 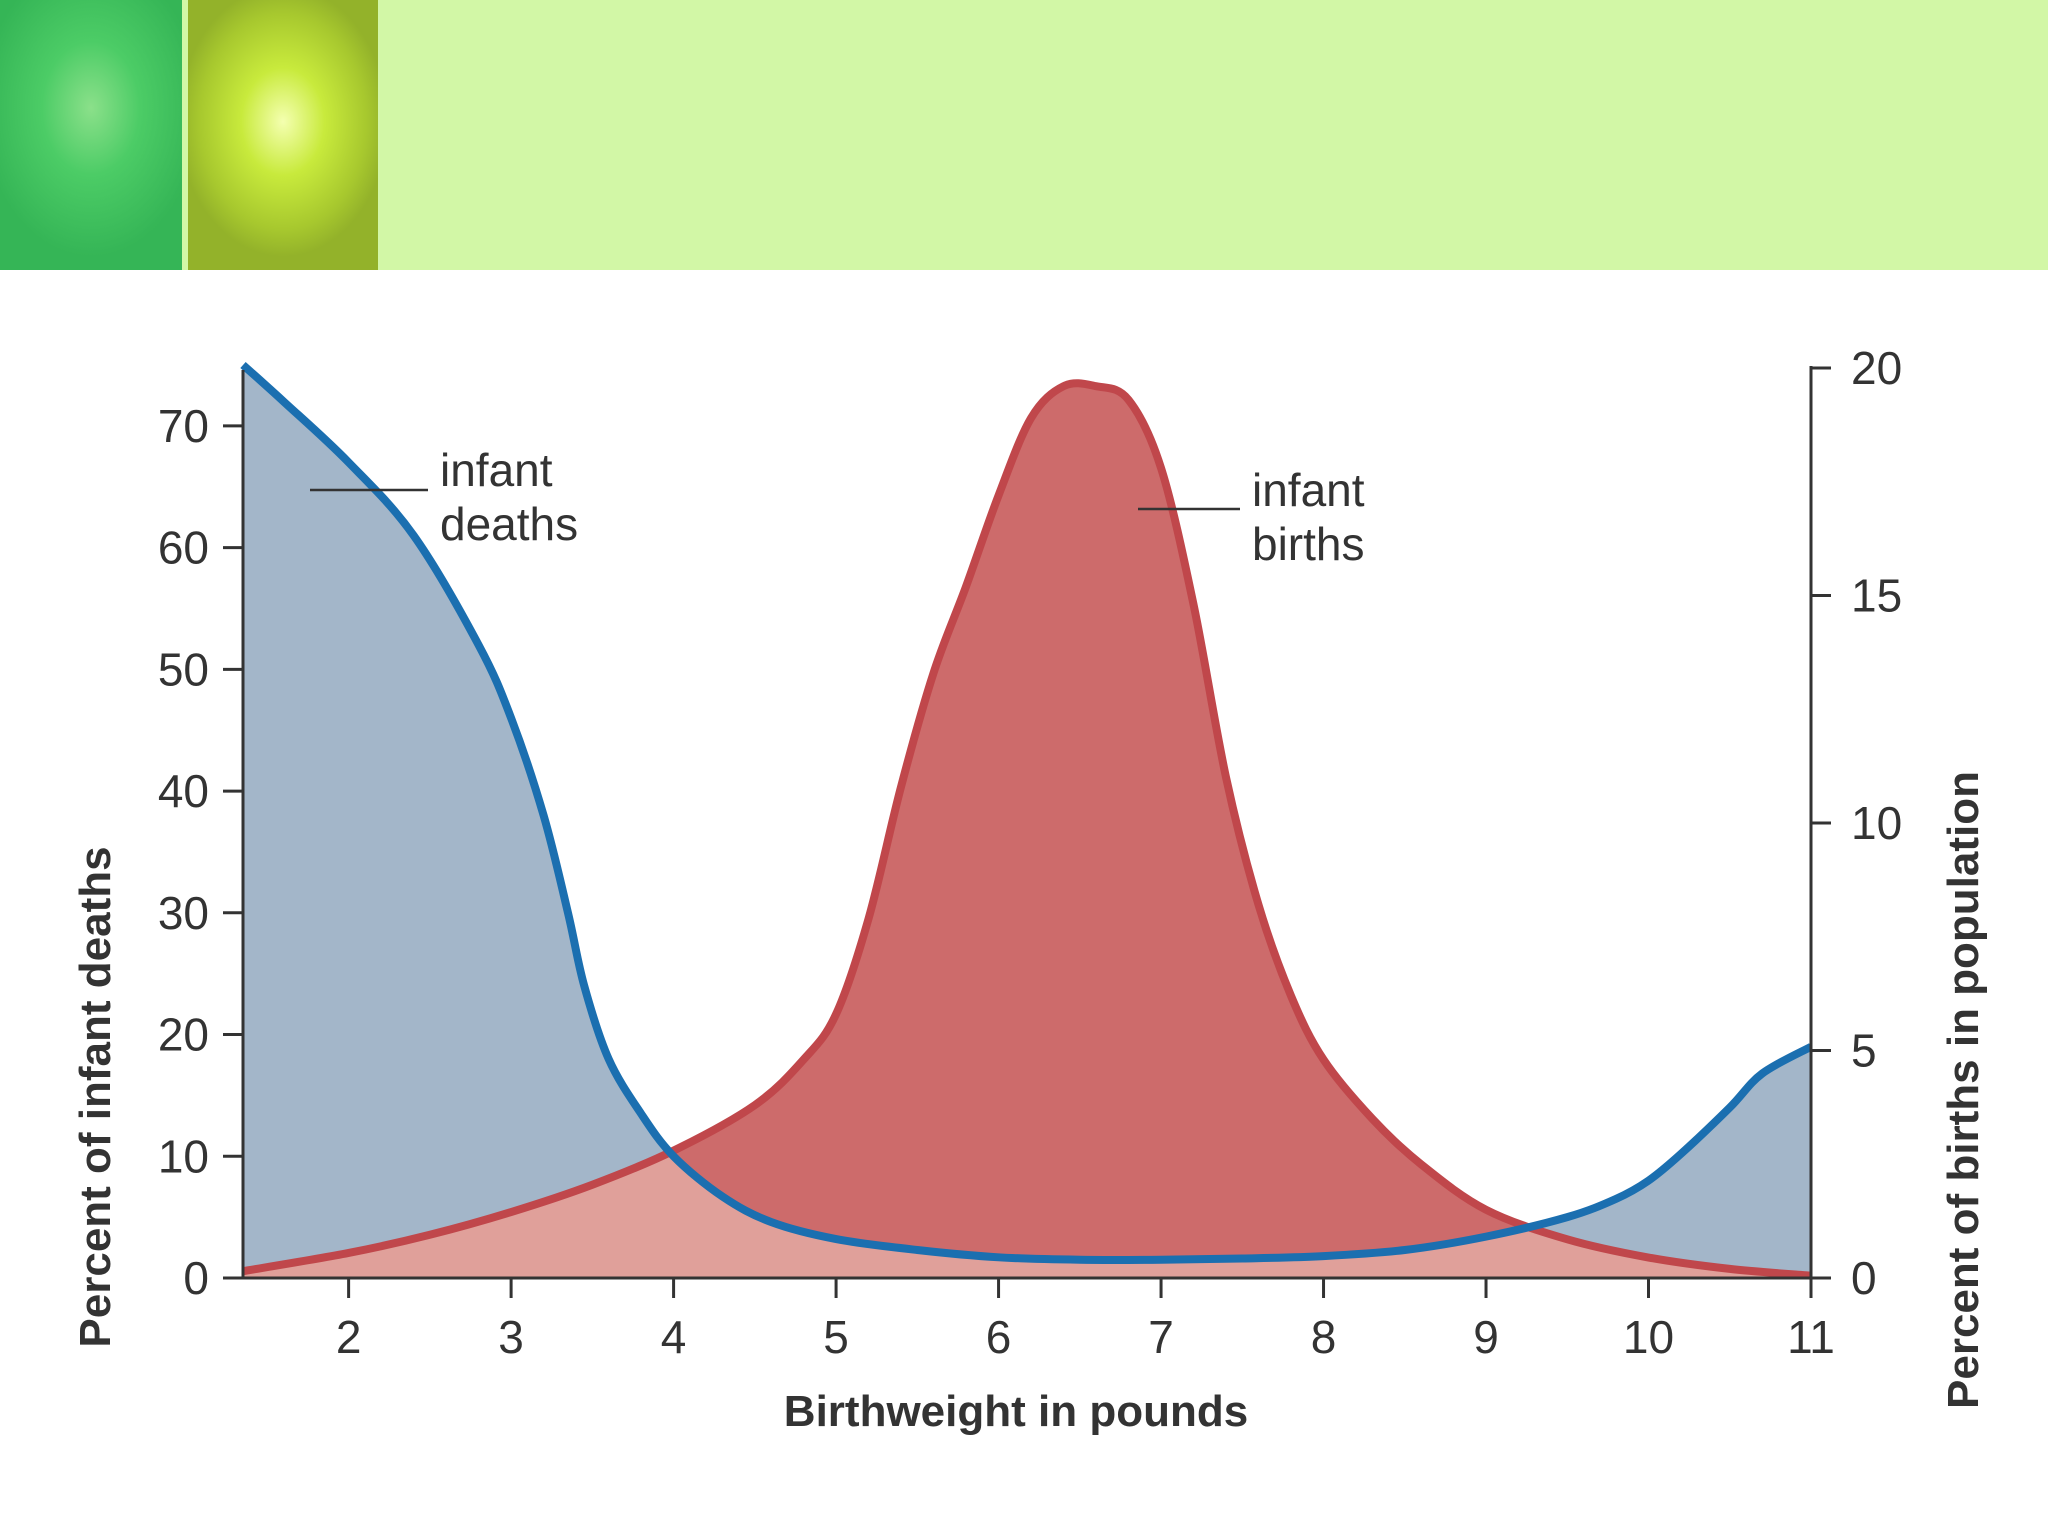 What do you see at coordinates (1876, 368) in the screenshot?
I see `right-y-tick-label: 20` at bounding box center [1876, 368].